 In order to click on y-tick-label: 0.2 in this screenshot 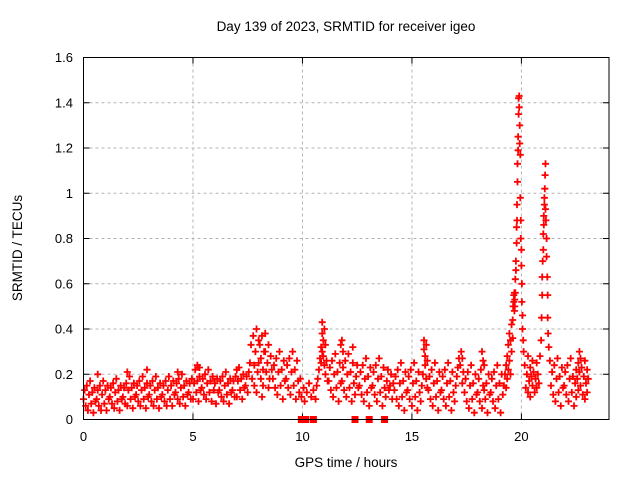, I will do `click(64, 374)`.